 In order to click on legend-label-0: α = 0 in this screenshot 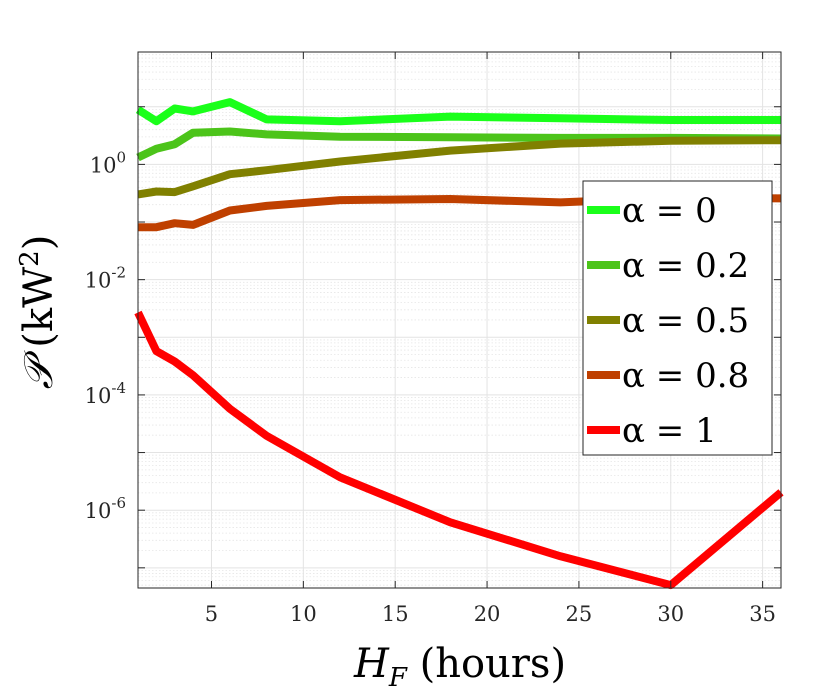, I will do `click(669, 211)`.